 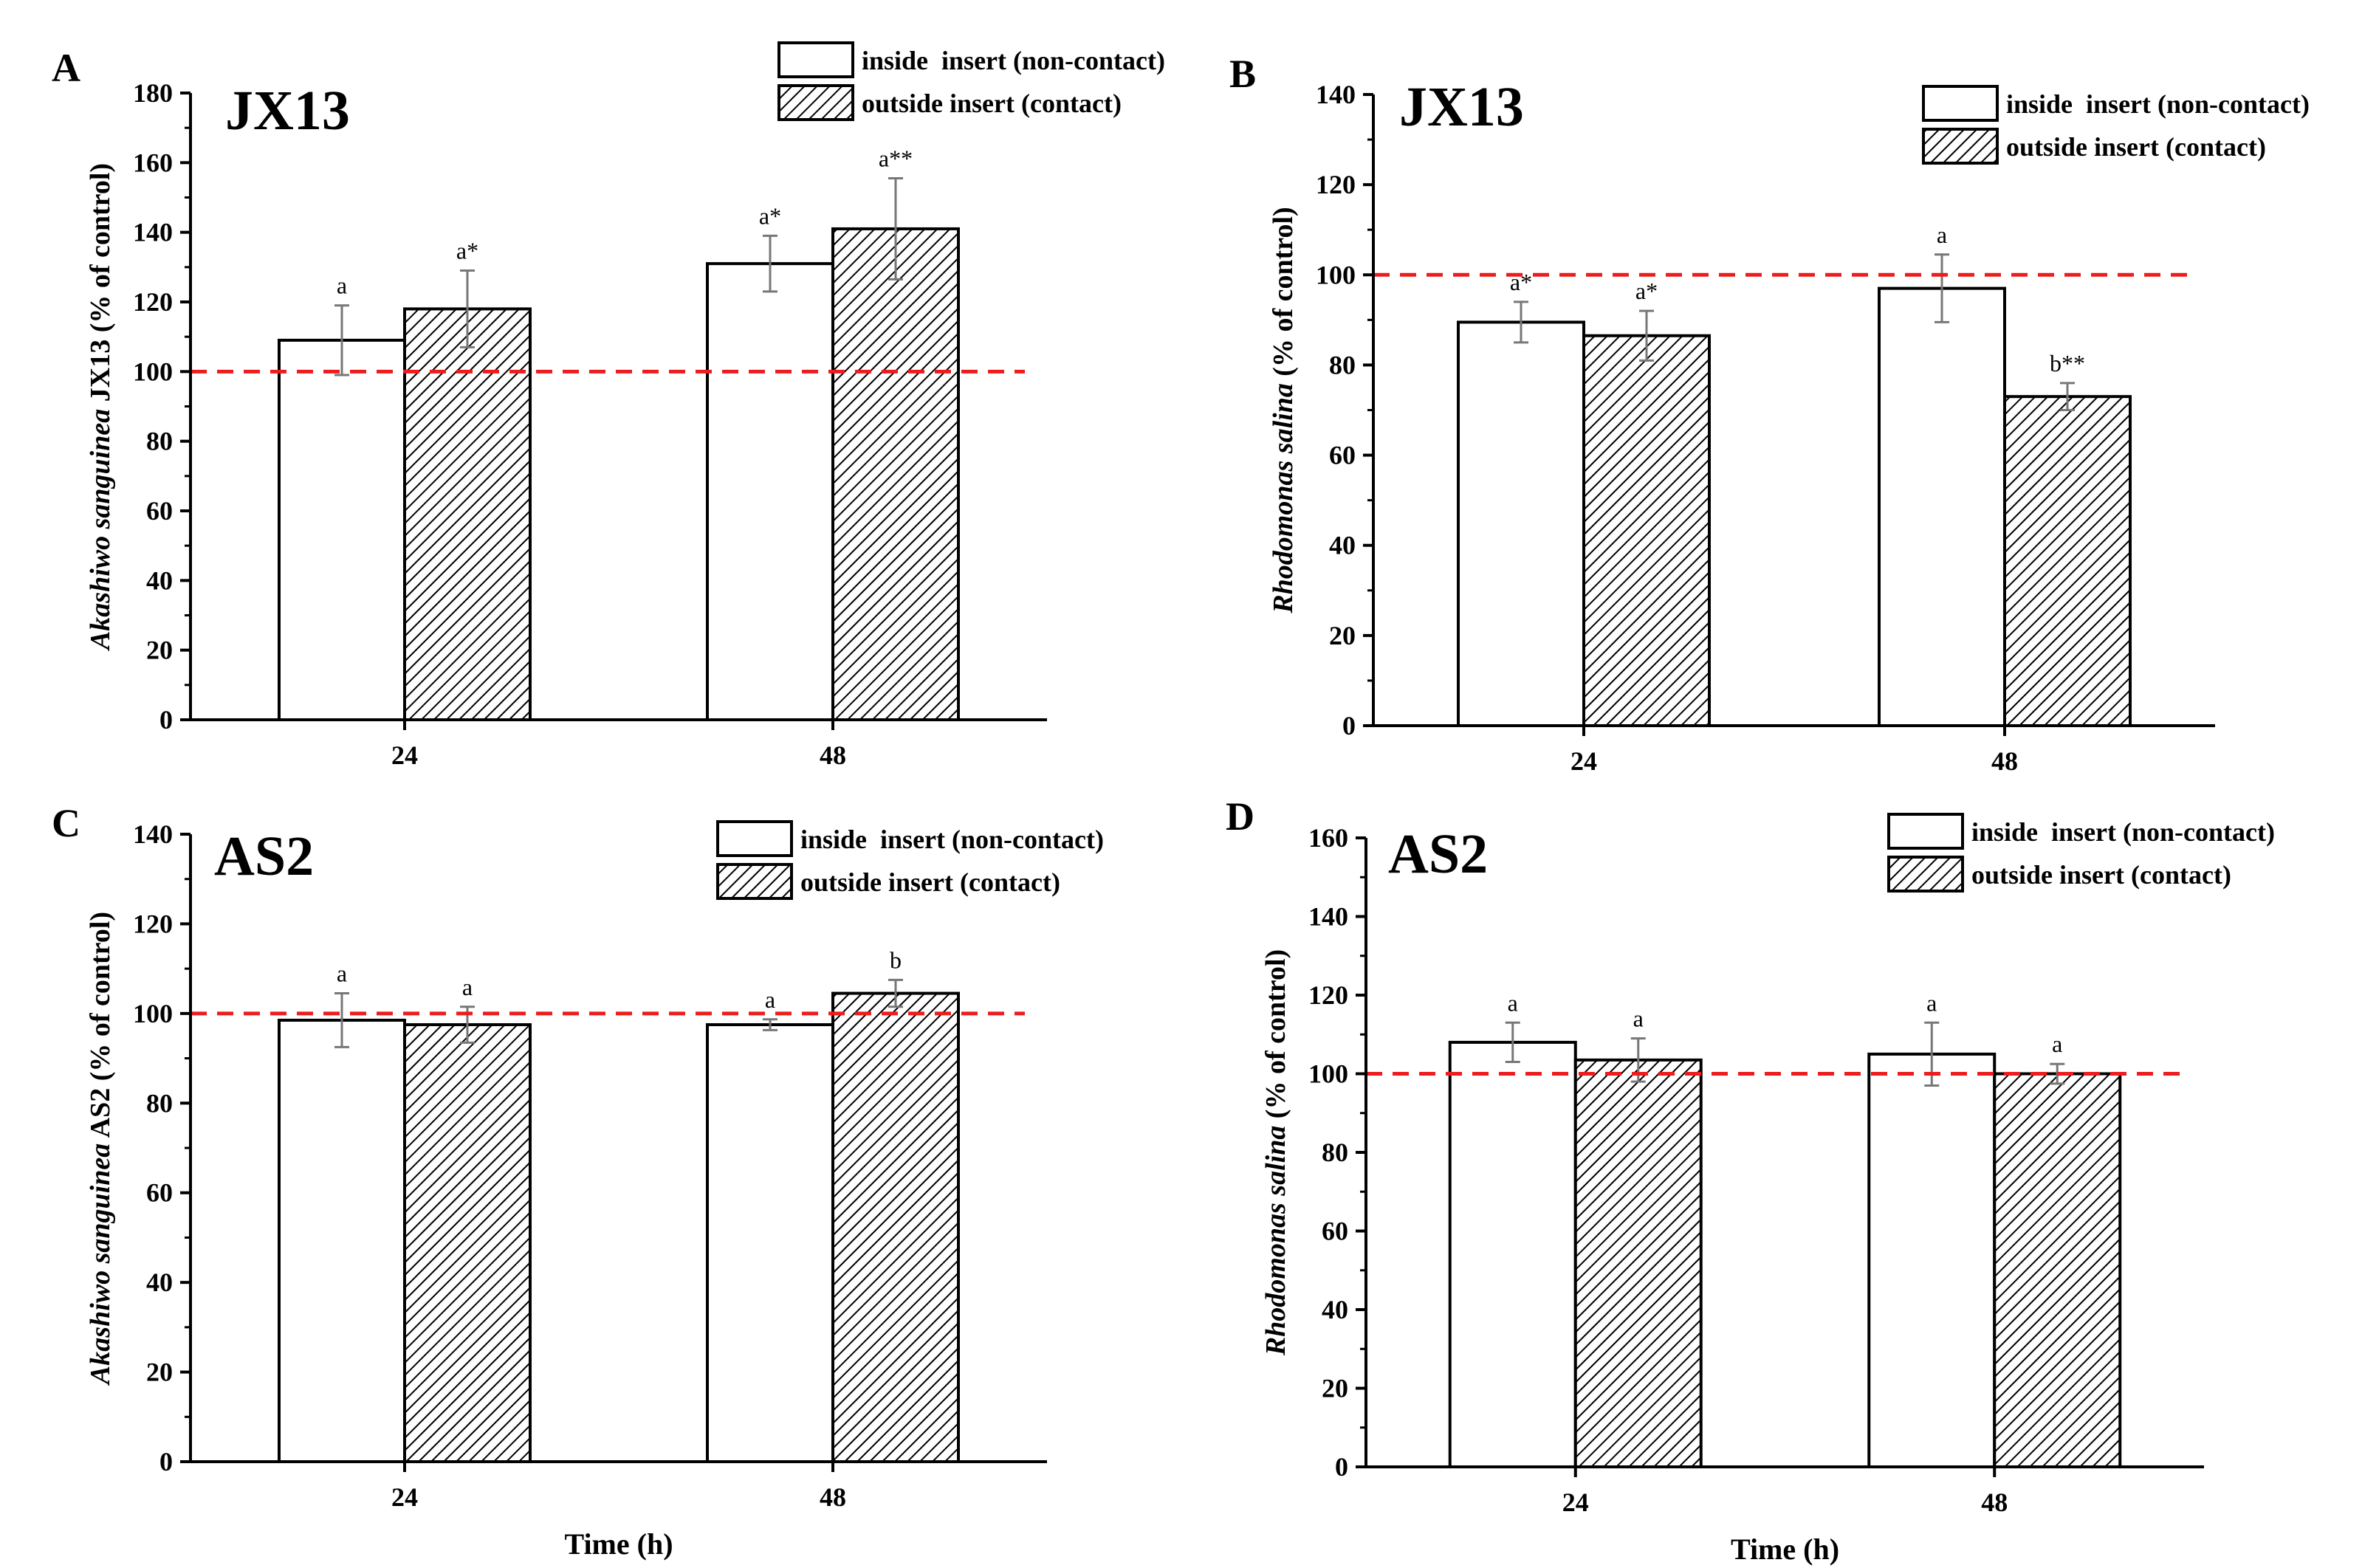 What do you see at coordinates (1349, 725) in the screenshot?
I see `panel-b-ytick-label: 0` at bounding box center [1349, 725].